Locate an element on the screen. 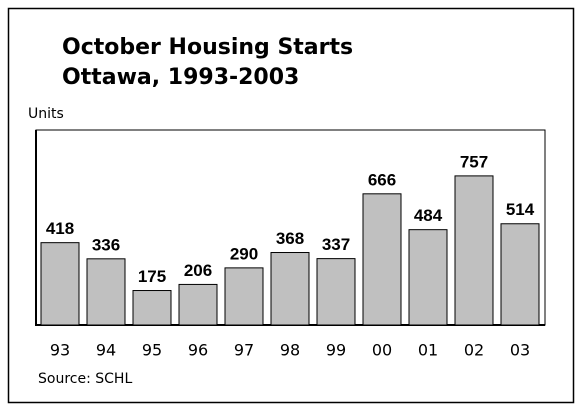 This screenshot has width=582, height=415. data-label: 368 is located at coordinates (290, 238).